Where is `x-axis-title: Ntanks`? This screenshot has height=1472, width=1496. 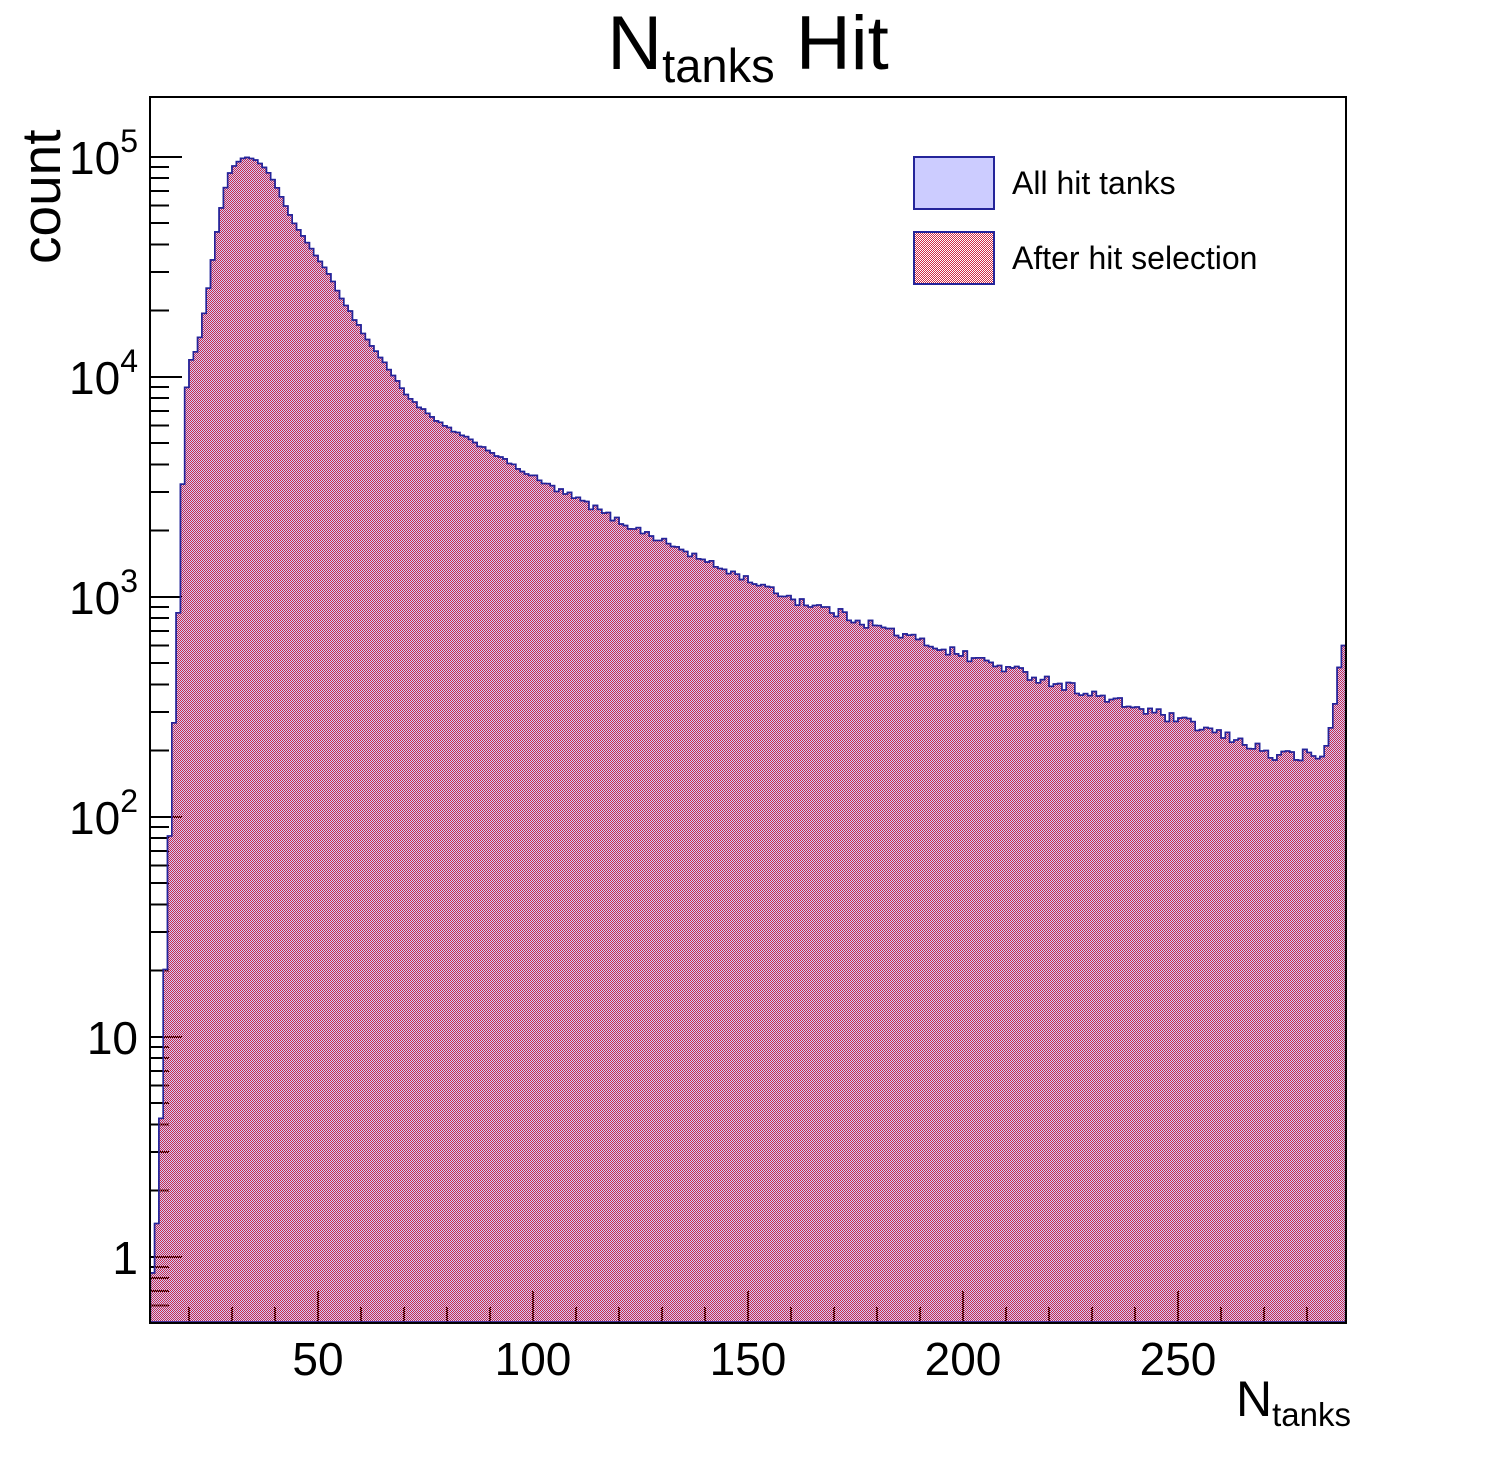 x-axis-title: Ntanks is located at coordinates (1293, 1402).